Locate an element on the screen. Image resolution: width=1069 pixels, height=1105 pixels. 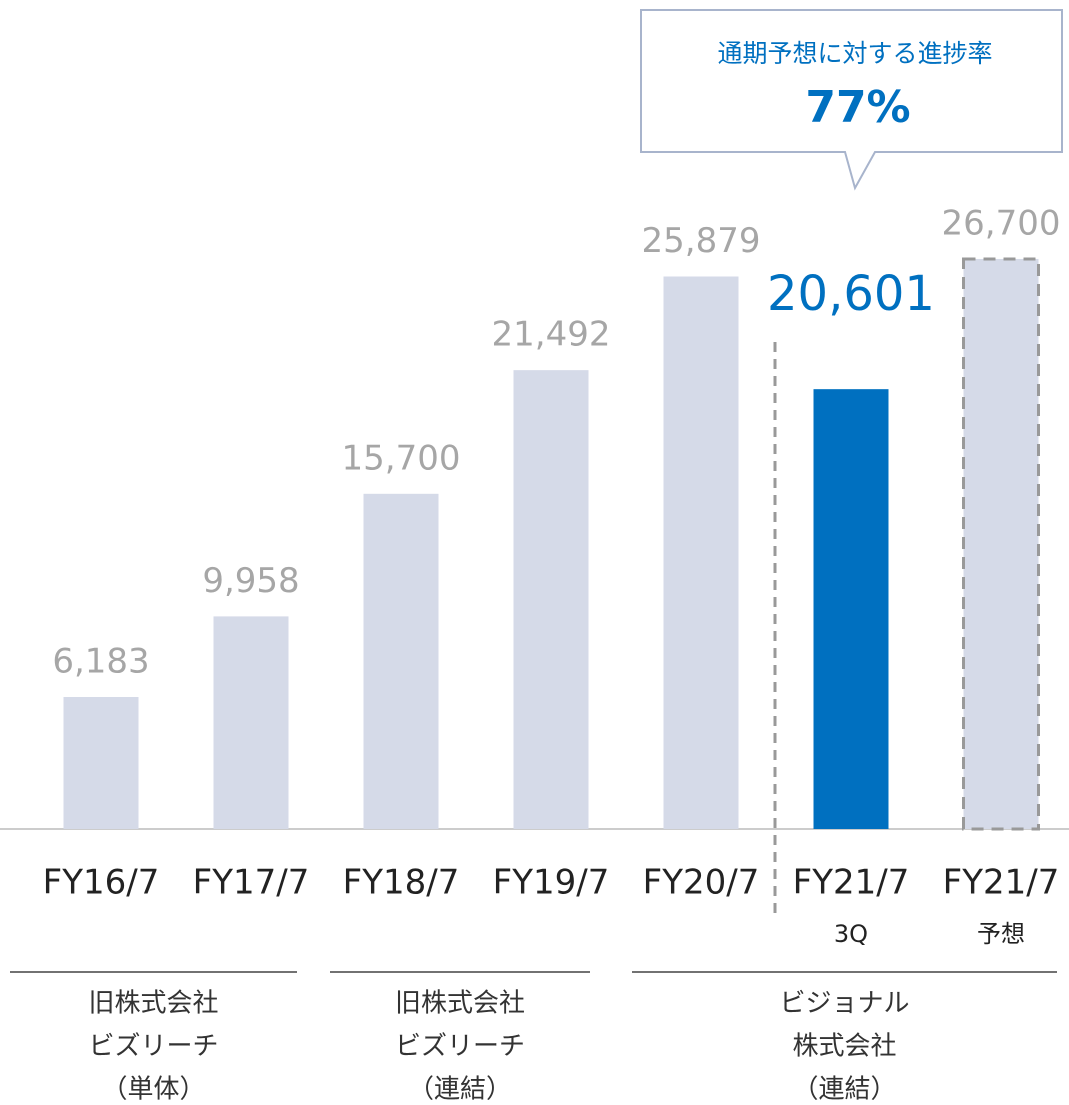
value-label: 20,601 is located at coordinates (851, 294).